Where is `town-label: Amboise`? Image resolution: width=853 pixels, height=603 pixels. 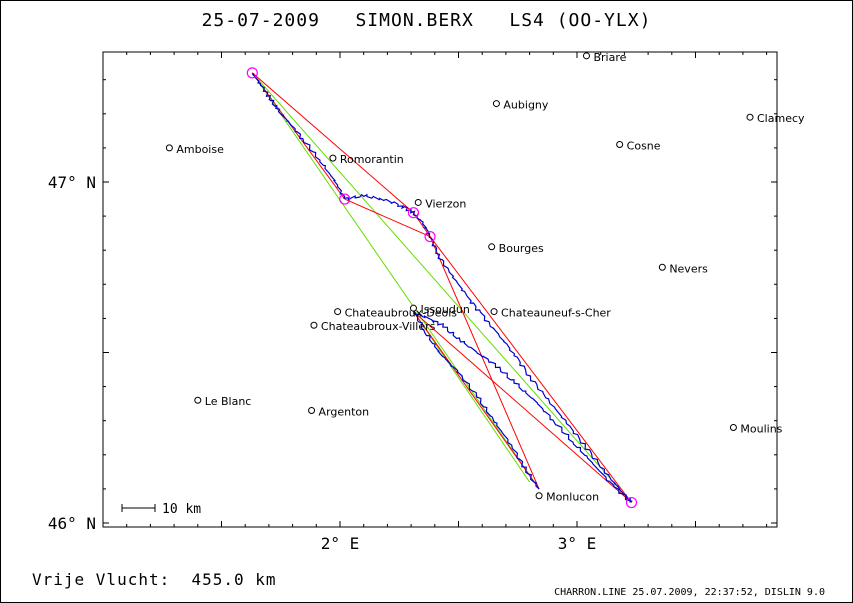 town-label: Amboise is located at coordinates (200, 149).